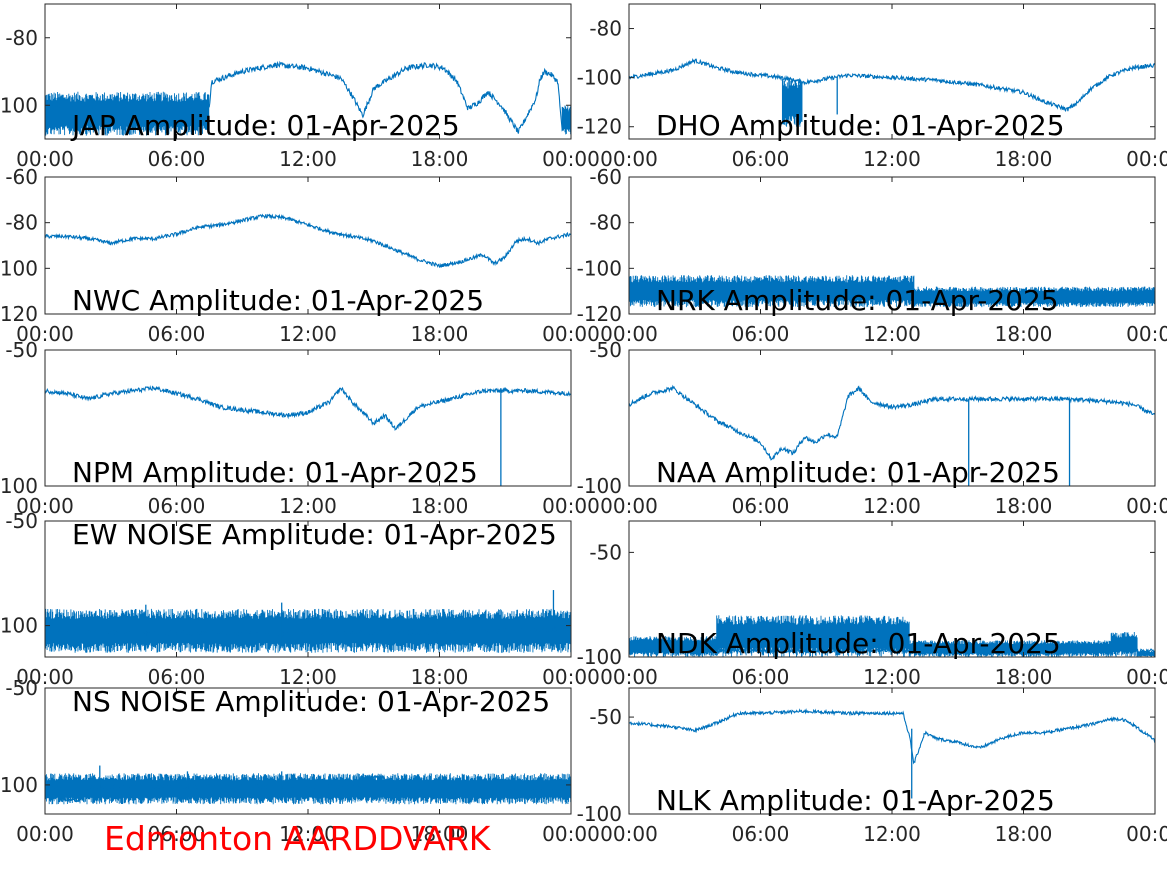 This screenshot has height=875, width=1167. I want to click on y-tick-label: -60, so click(605, 177).